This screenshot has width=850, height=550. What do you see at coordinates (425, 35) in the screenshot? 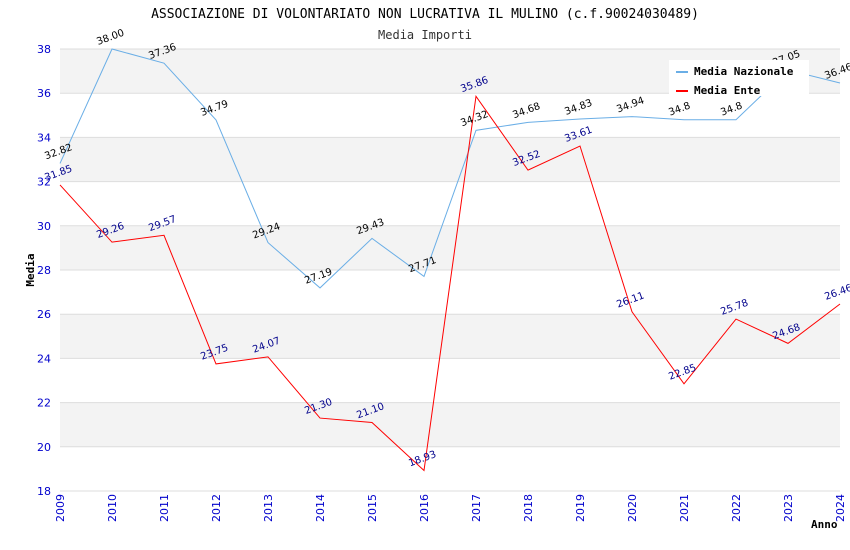
I see `chart-subtitle: Media Importi` at bounding box center [425, 35].